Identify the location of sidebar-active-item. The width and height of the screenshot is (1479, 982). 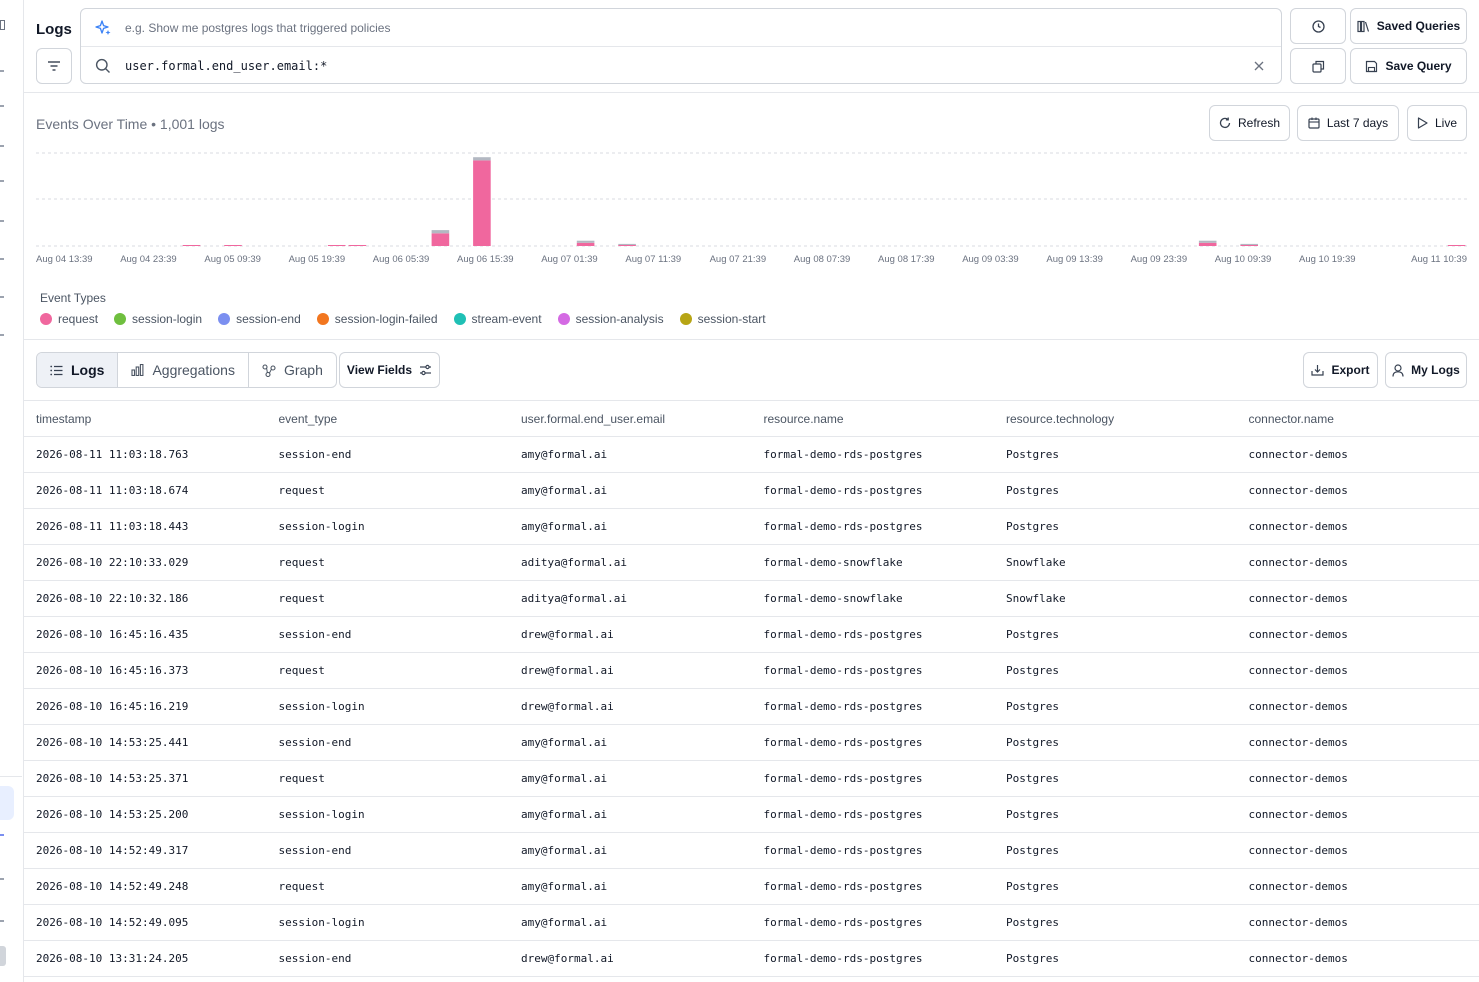
(7, 803).